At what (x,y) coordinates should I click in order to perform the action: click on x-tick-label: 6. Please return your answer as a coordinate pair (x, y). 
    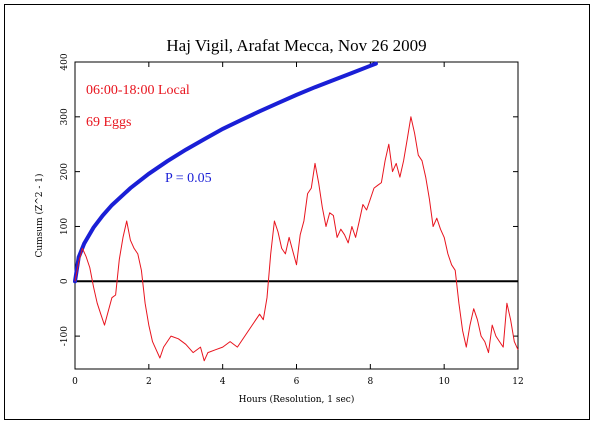
    Looking at the image, I should click on (297, 382).